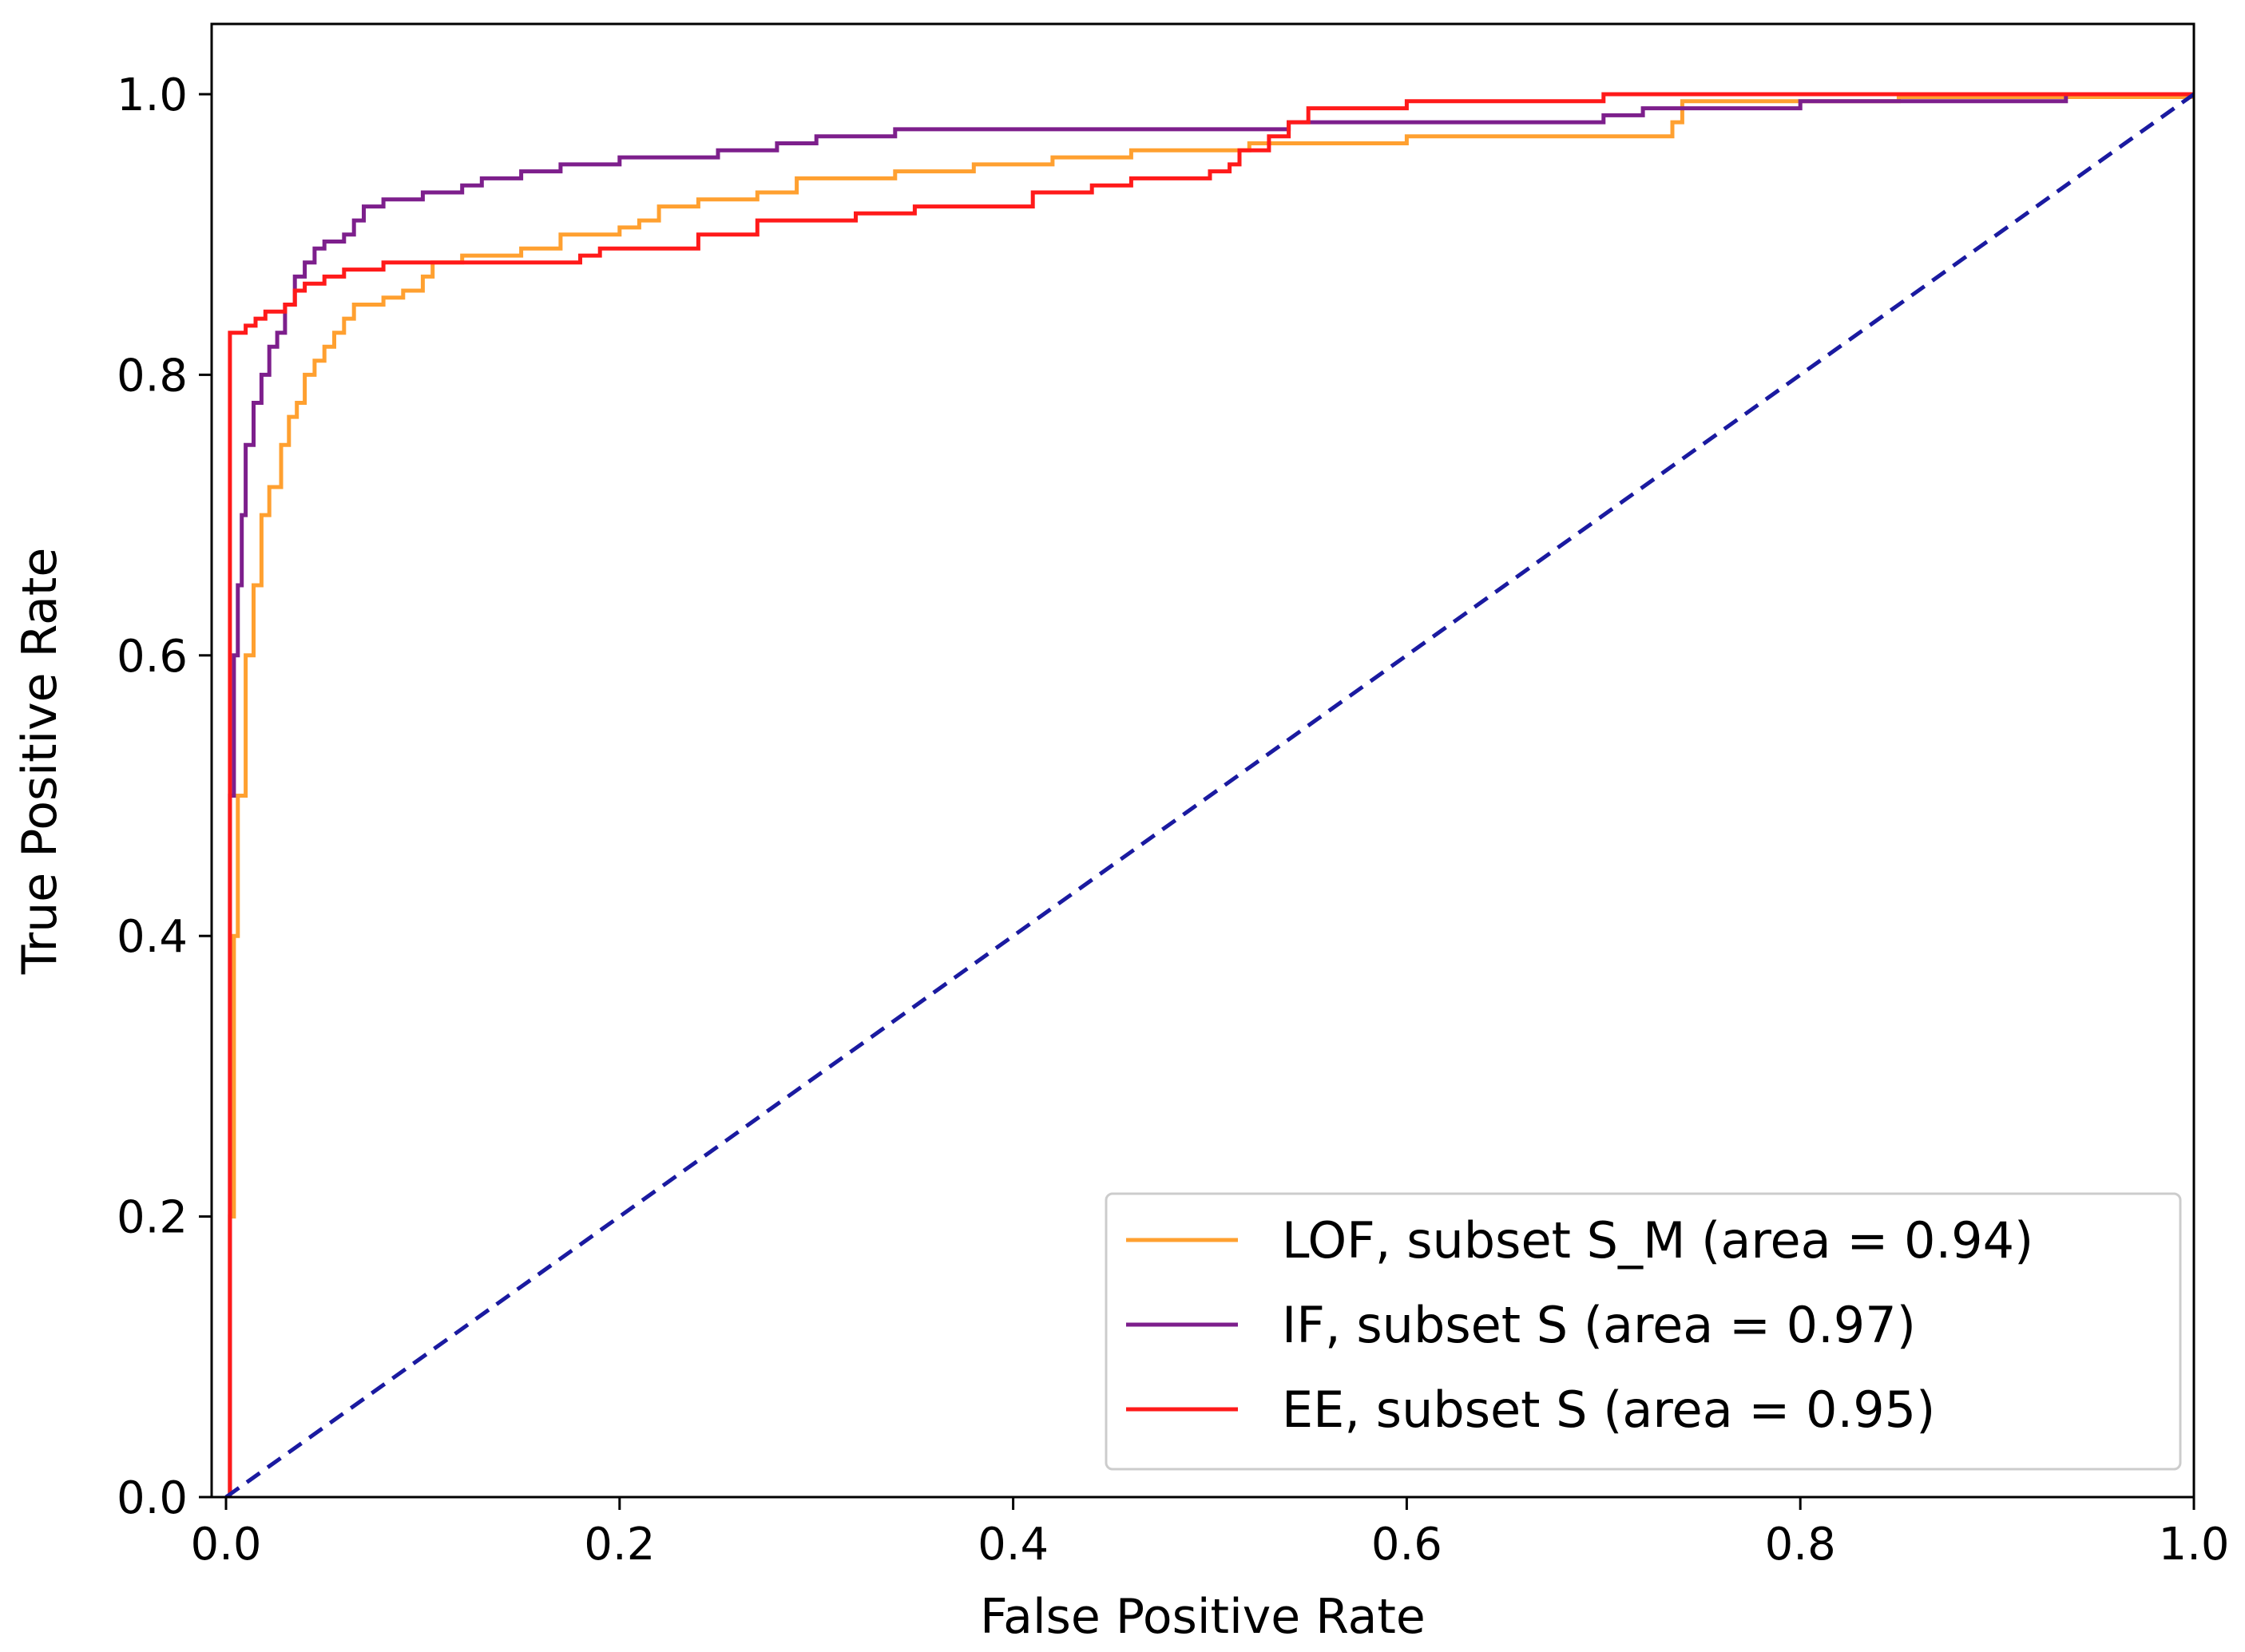  I want to click on y-tick-label: 0.6, so click(152, 657).